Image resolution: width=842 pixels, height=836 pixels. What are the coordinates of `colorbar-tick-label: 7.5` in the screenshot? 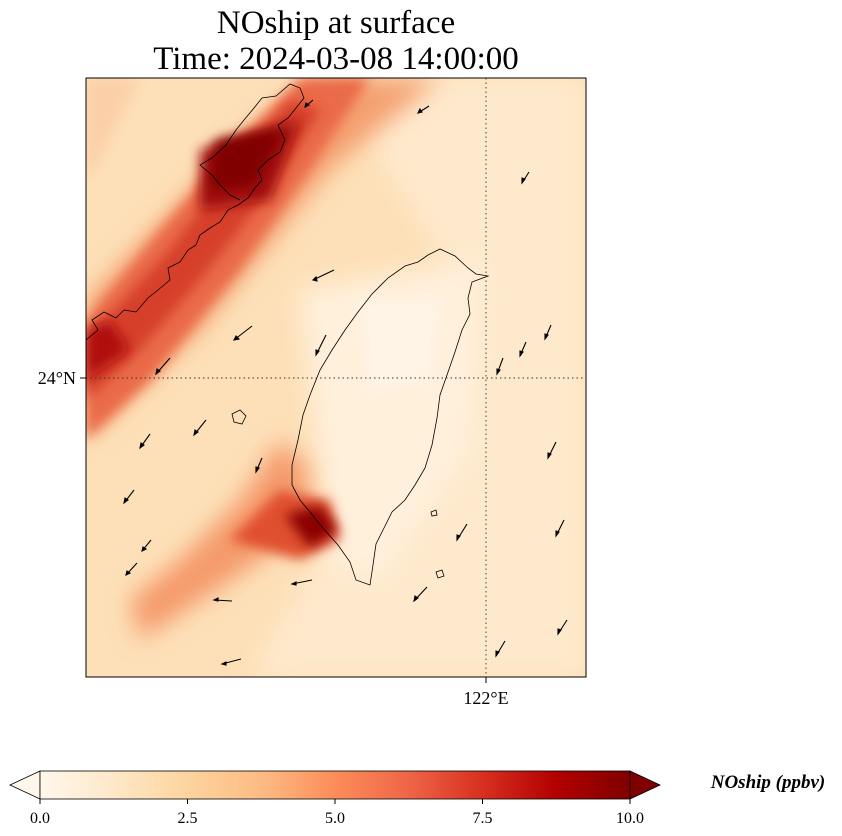 It's located at (483, 818).